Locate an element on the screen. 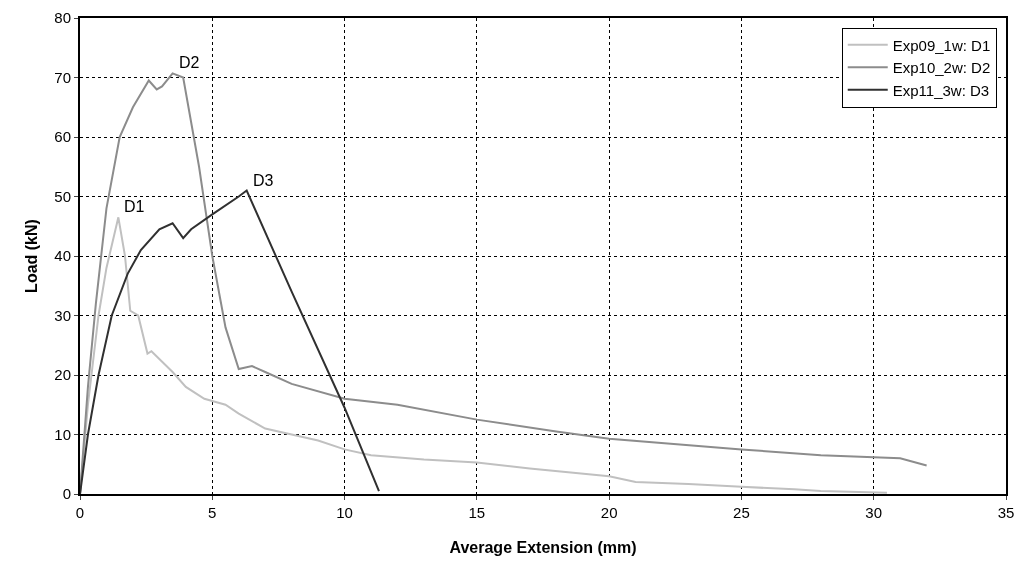 This screenshot has height=574, width=1016. x-tick-label: 35 is located at coordinates (1006, 512).